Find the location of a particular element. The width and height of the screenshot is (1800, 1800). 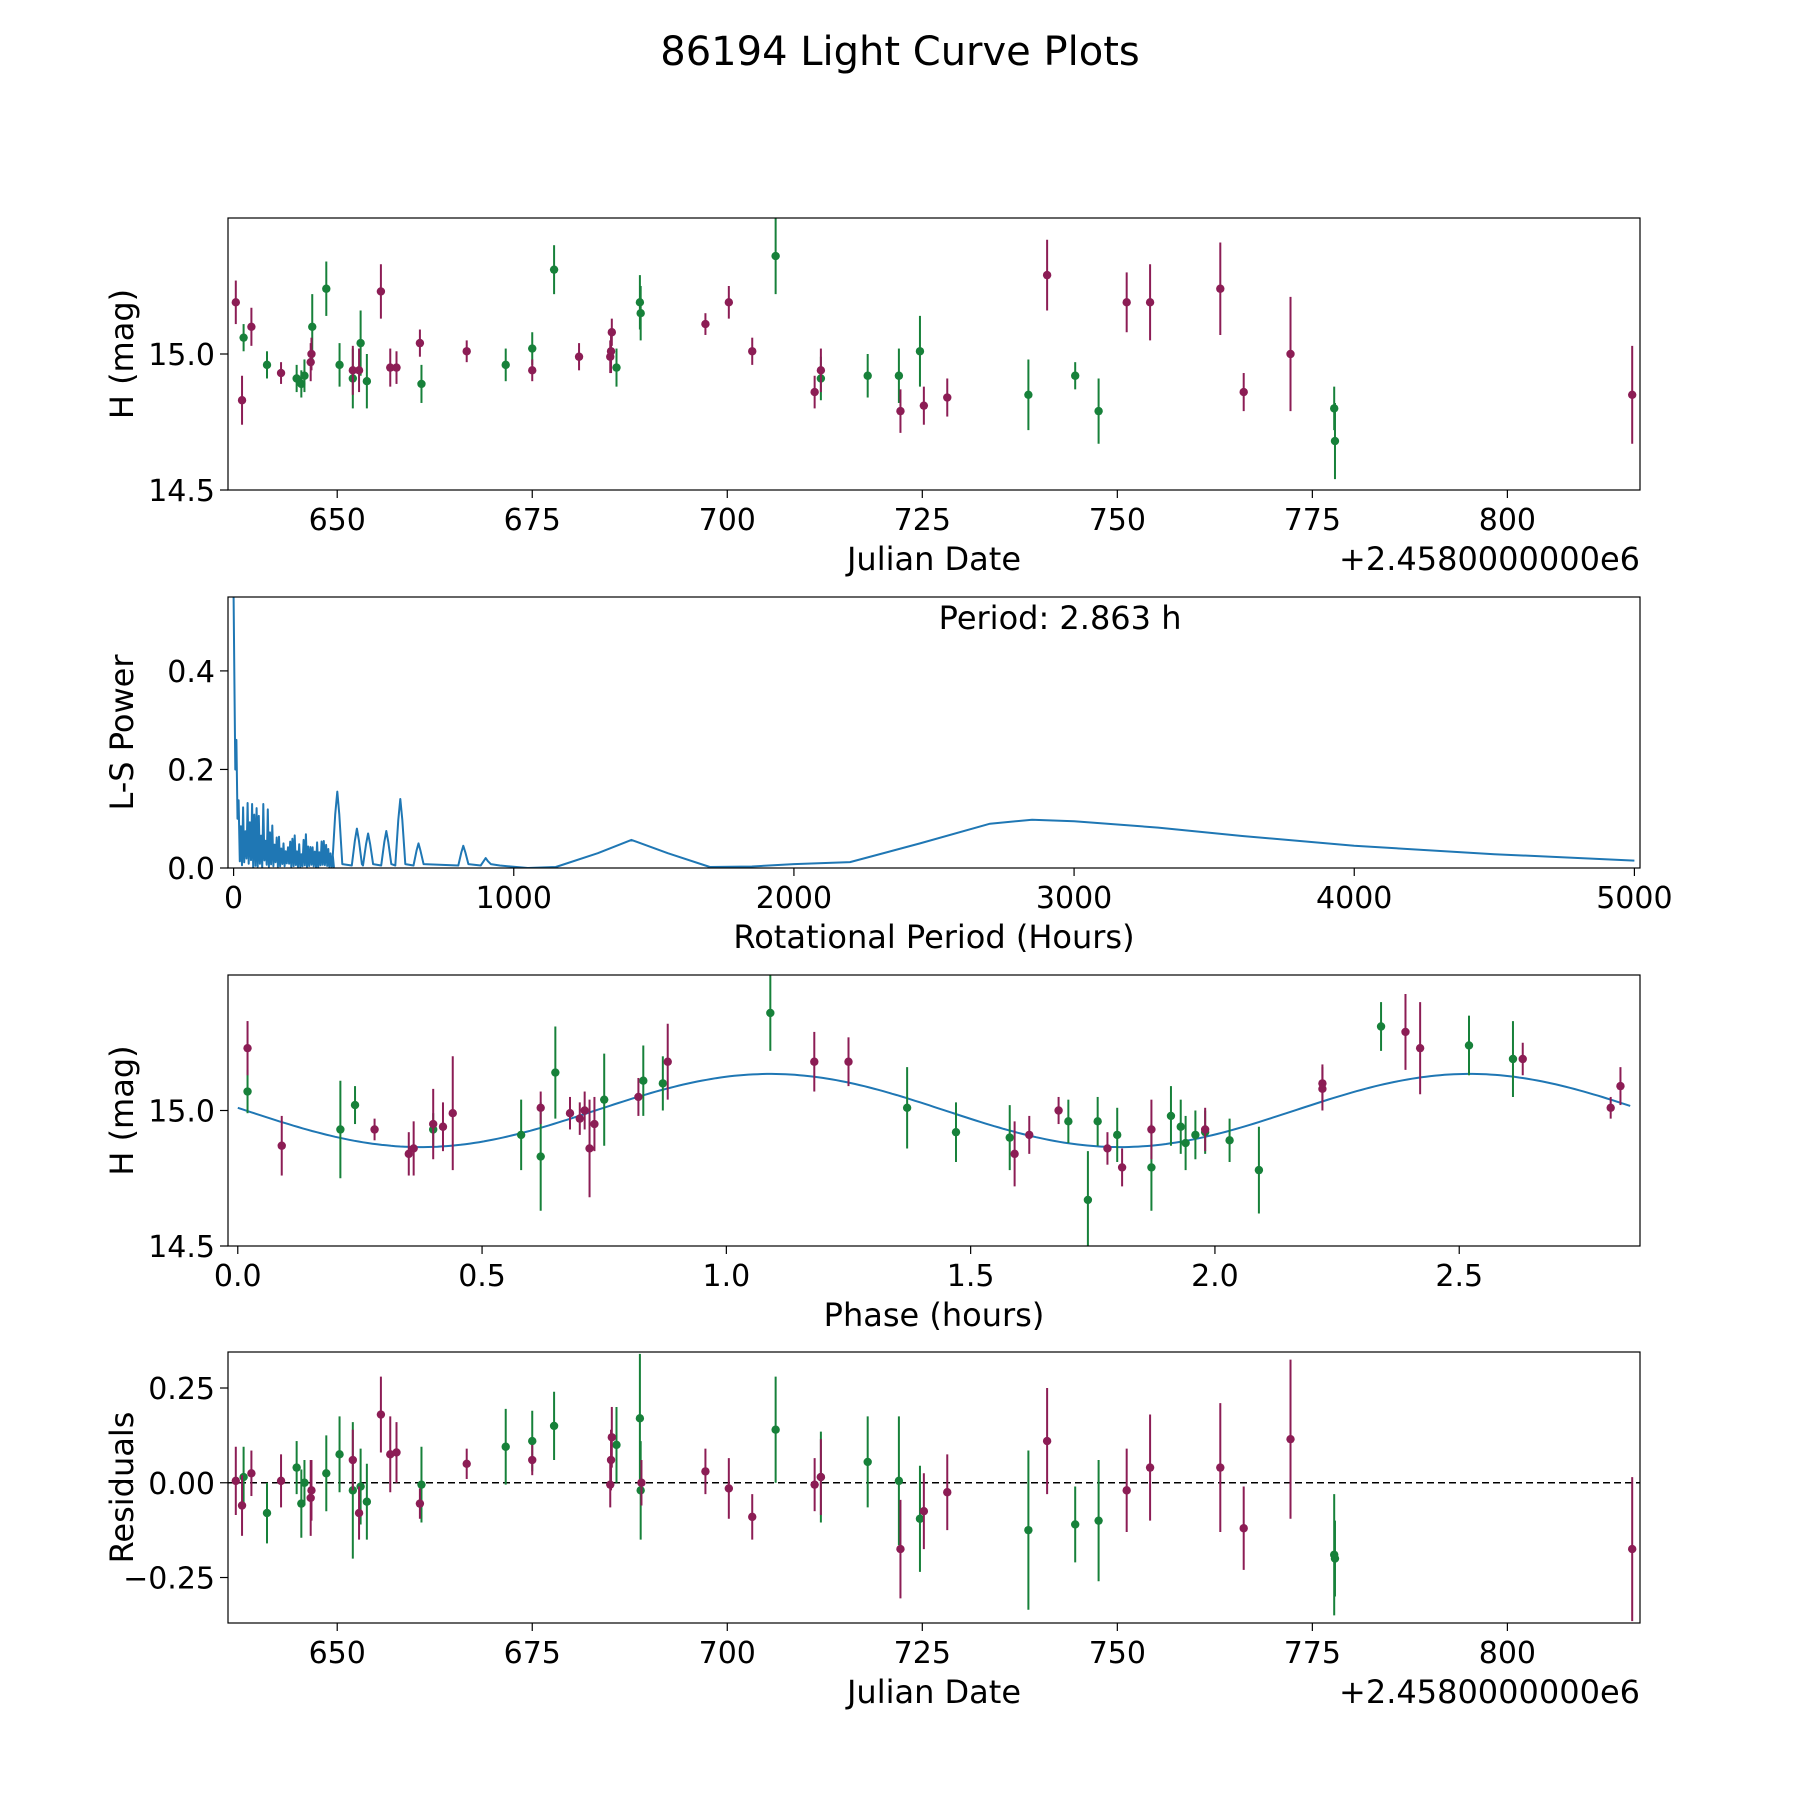

periodogram-ylabel: L-S Power is located at coordinates (122, 732).